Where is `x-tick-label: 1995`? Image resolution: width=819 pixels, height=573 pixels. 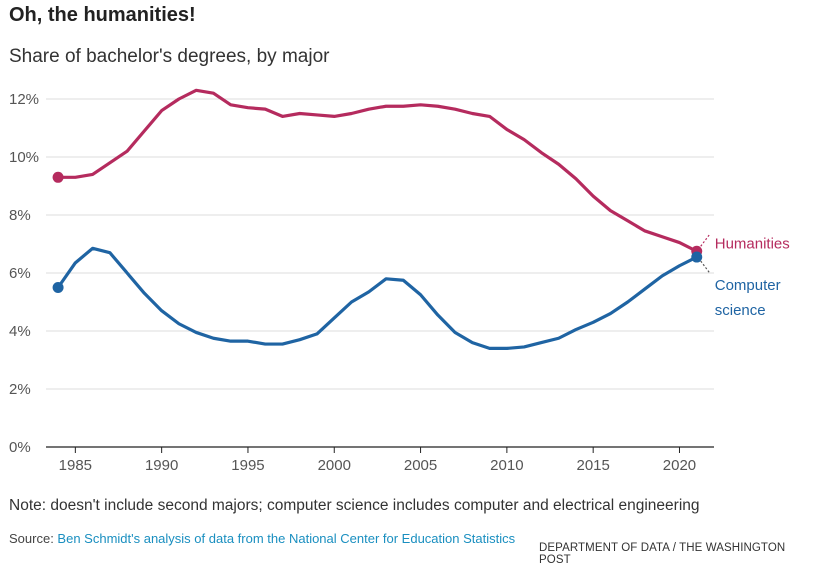
x-tick-label: 1995 is located at coordinates (247, 465).